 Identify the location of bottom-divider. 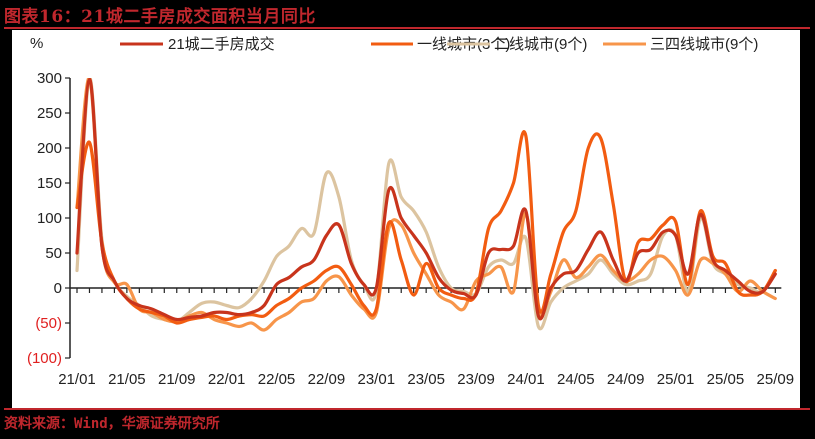
(407, 409).